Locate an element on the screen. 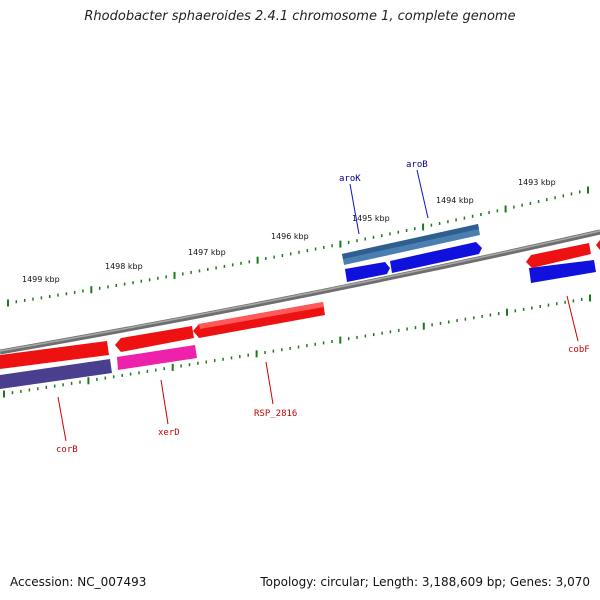 This screenshot has height=600, width=600. gene-label-rsp2816: RSP_2816 is located at coordinates (275, 414).